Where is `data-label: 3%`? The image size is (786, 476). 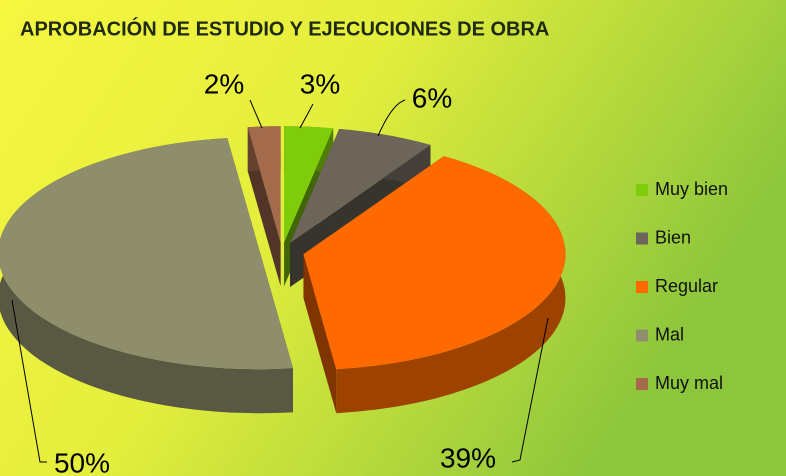 data-label: 3% is located at coordinates (320, 83).